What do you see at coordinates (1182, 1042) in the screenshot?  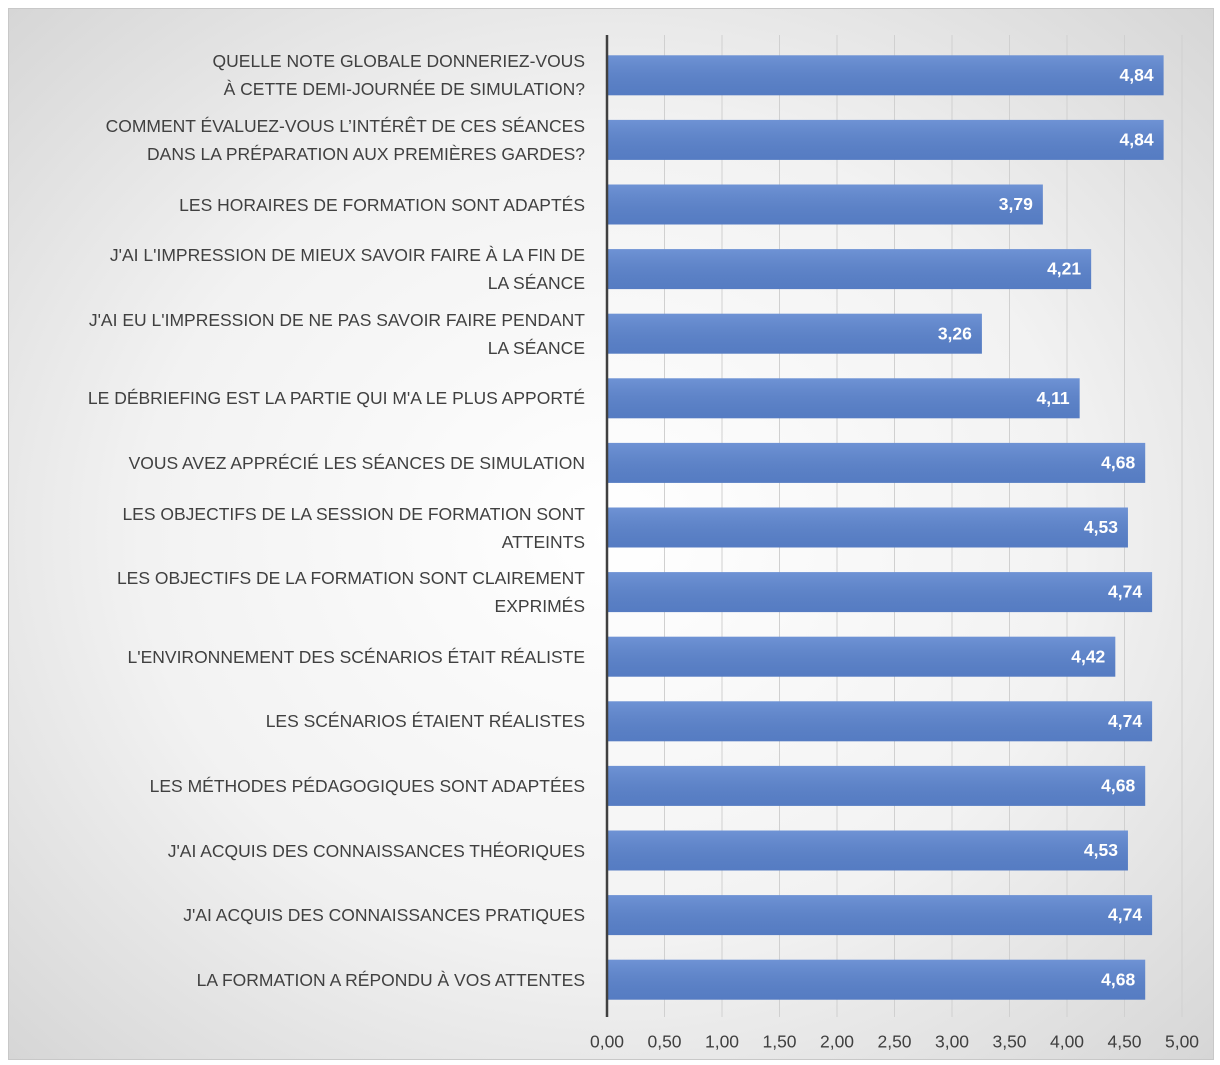 I see `x-tick-label: 5,00` at bounding box center [1182, 1042].